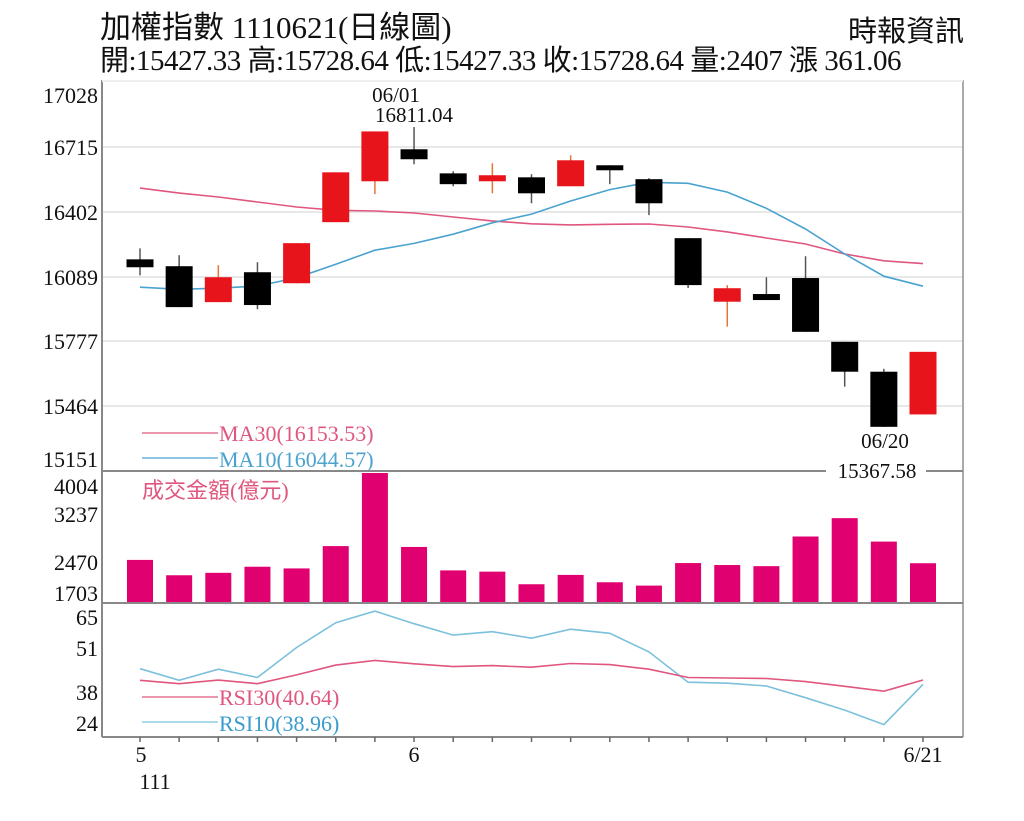 The height and width of the screenshot is (821, 1024). I want to click on y-tick-label: 16089, so click(70, 277).